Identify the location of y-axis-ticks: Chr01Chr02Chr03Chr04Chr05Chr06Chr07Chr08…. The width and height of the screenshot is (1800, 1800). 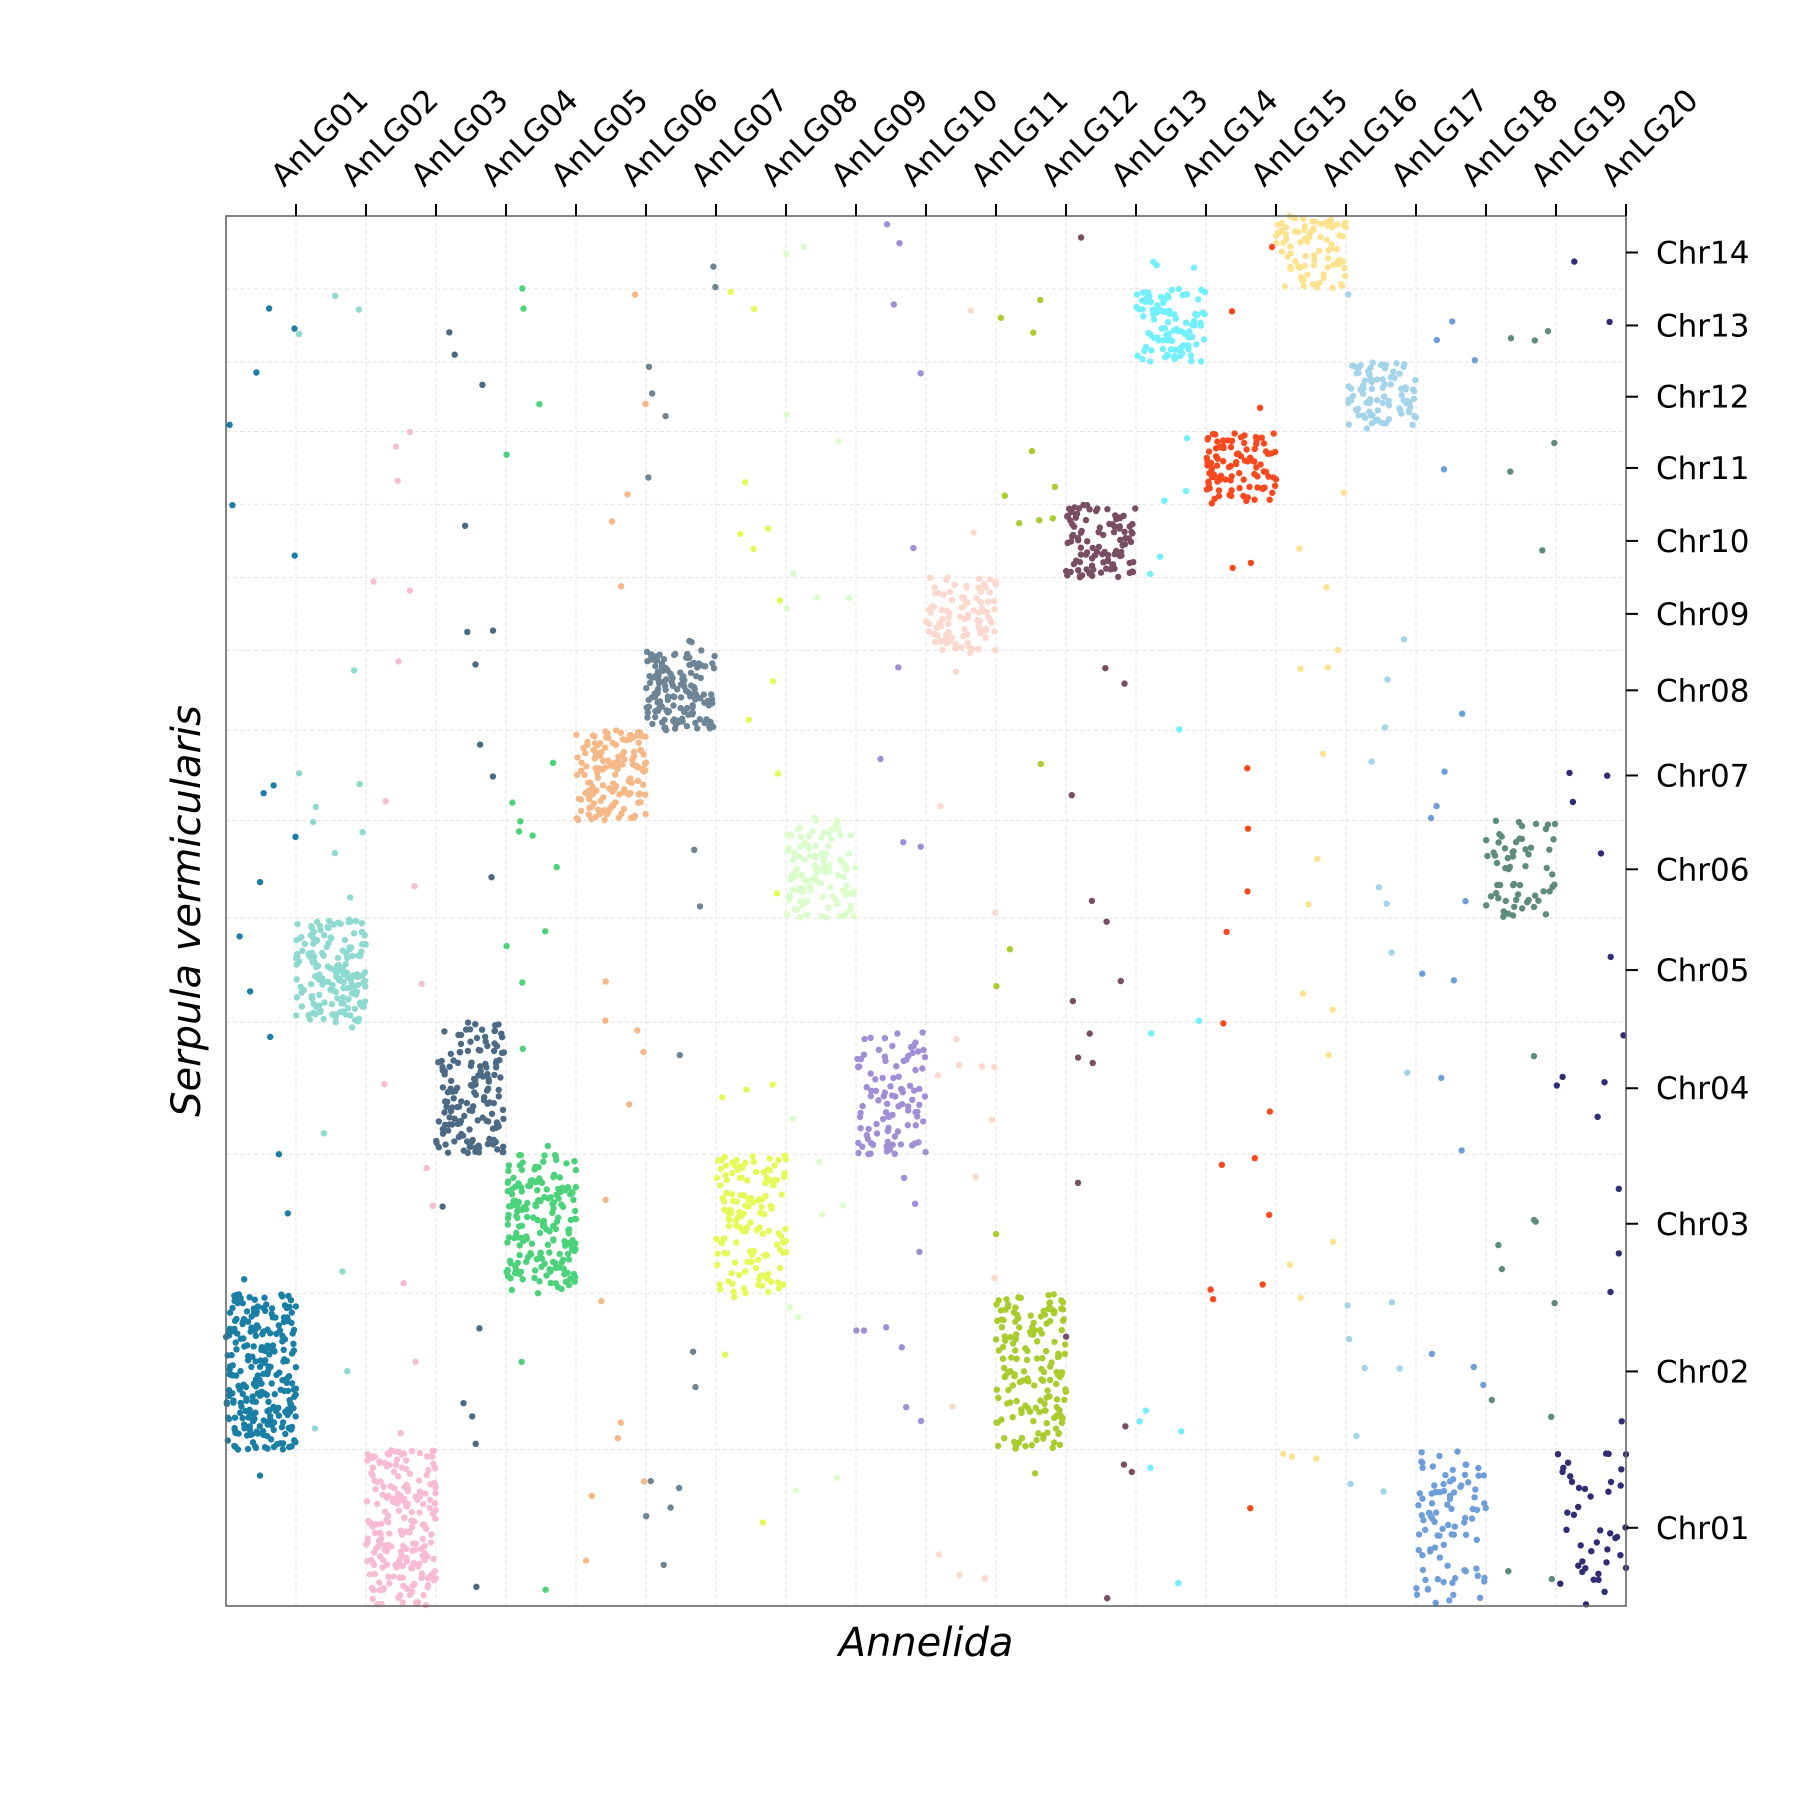
(1687, 891).